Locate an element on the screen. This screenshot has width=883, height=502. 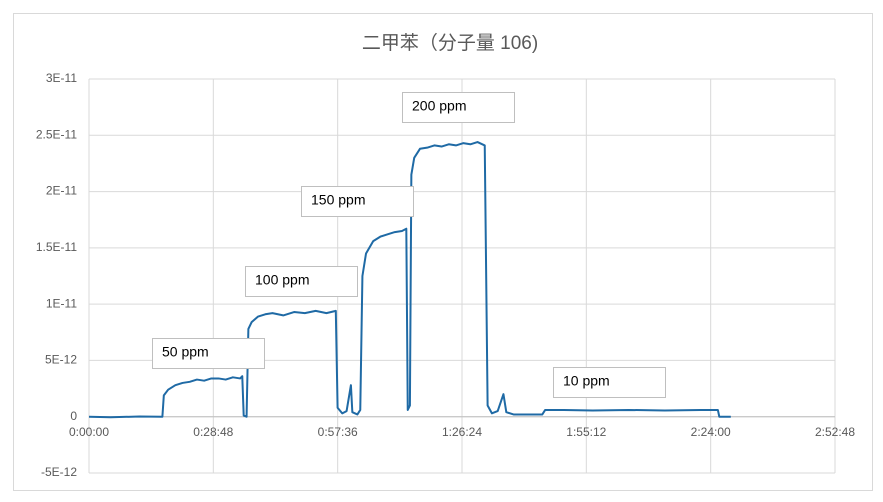
y-tick-label: 3E-11 is located at coordinates (61, 78).